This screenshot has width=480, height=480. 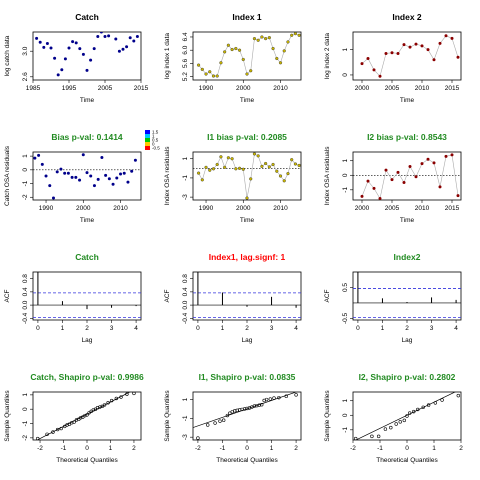 I want to click on series-line, so click(x=249, y=176).